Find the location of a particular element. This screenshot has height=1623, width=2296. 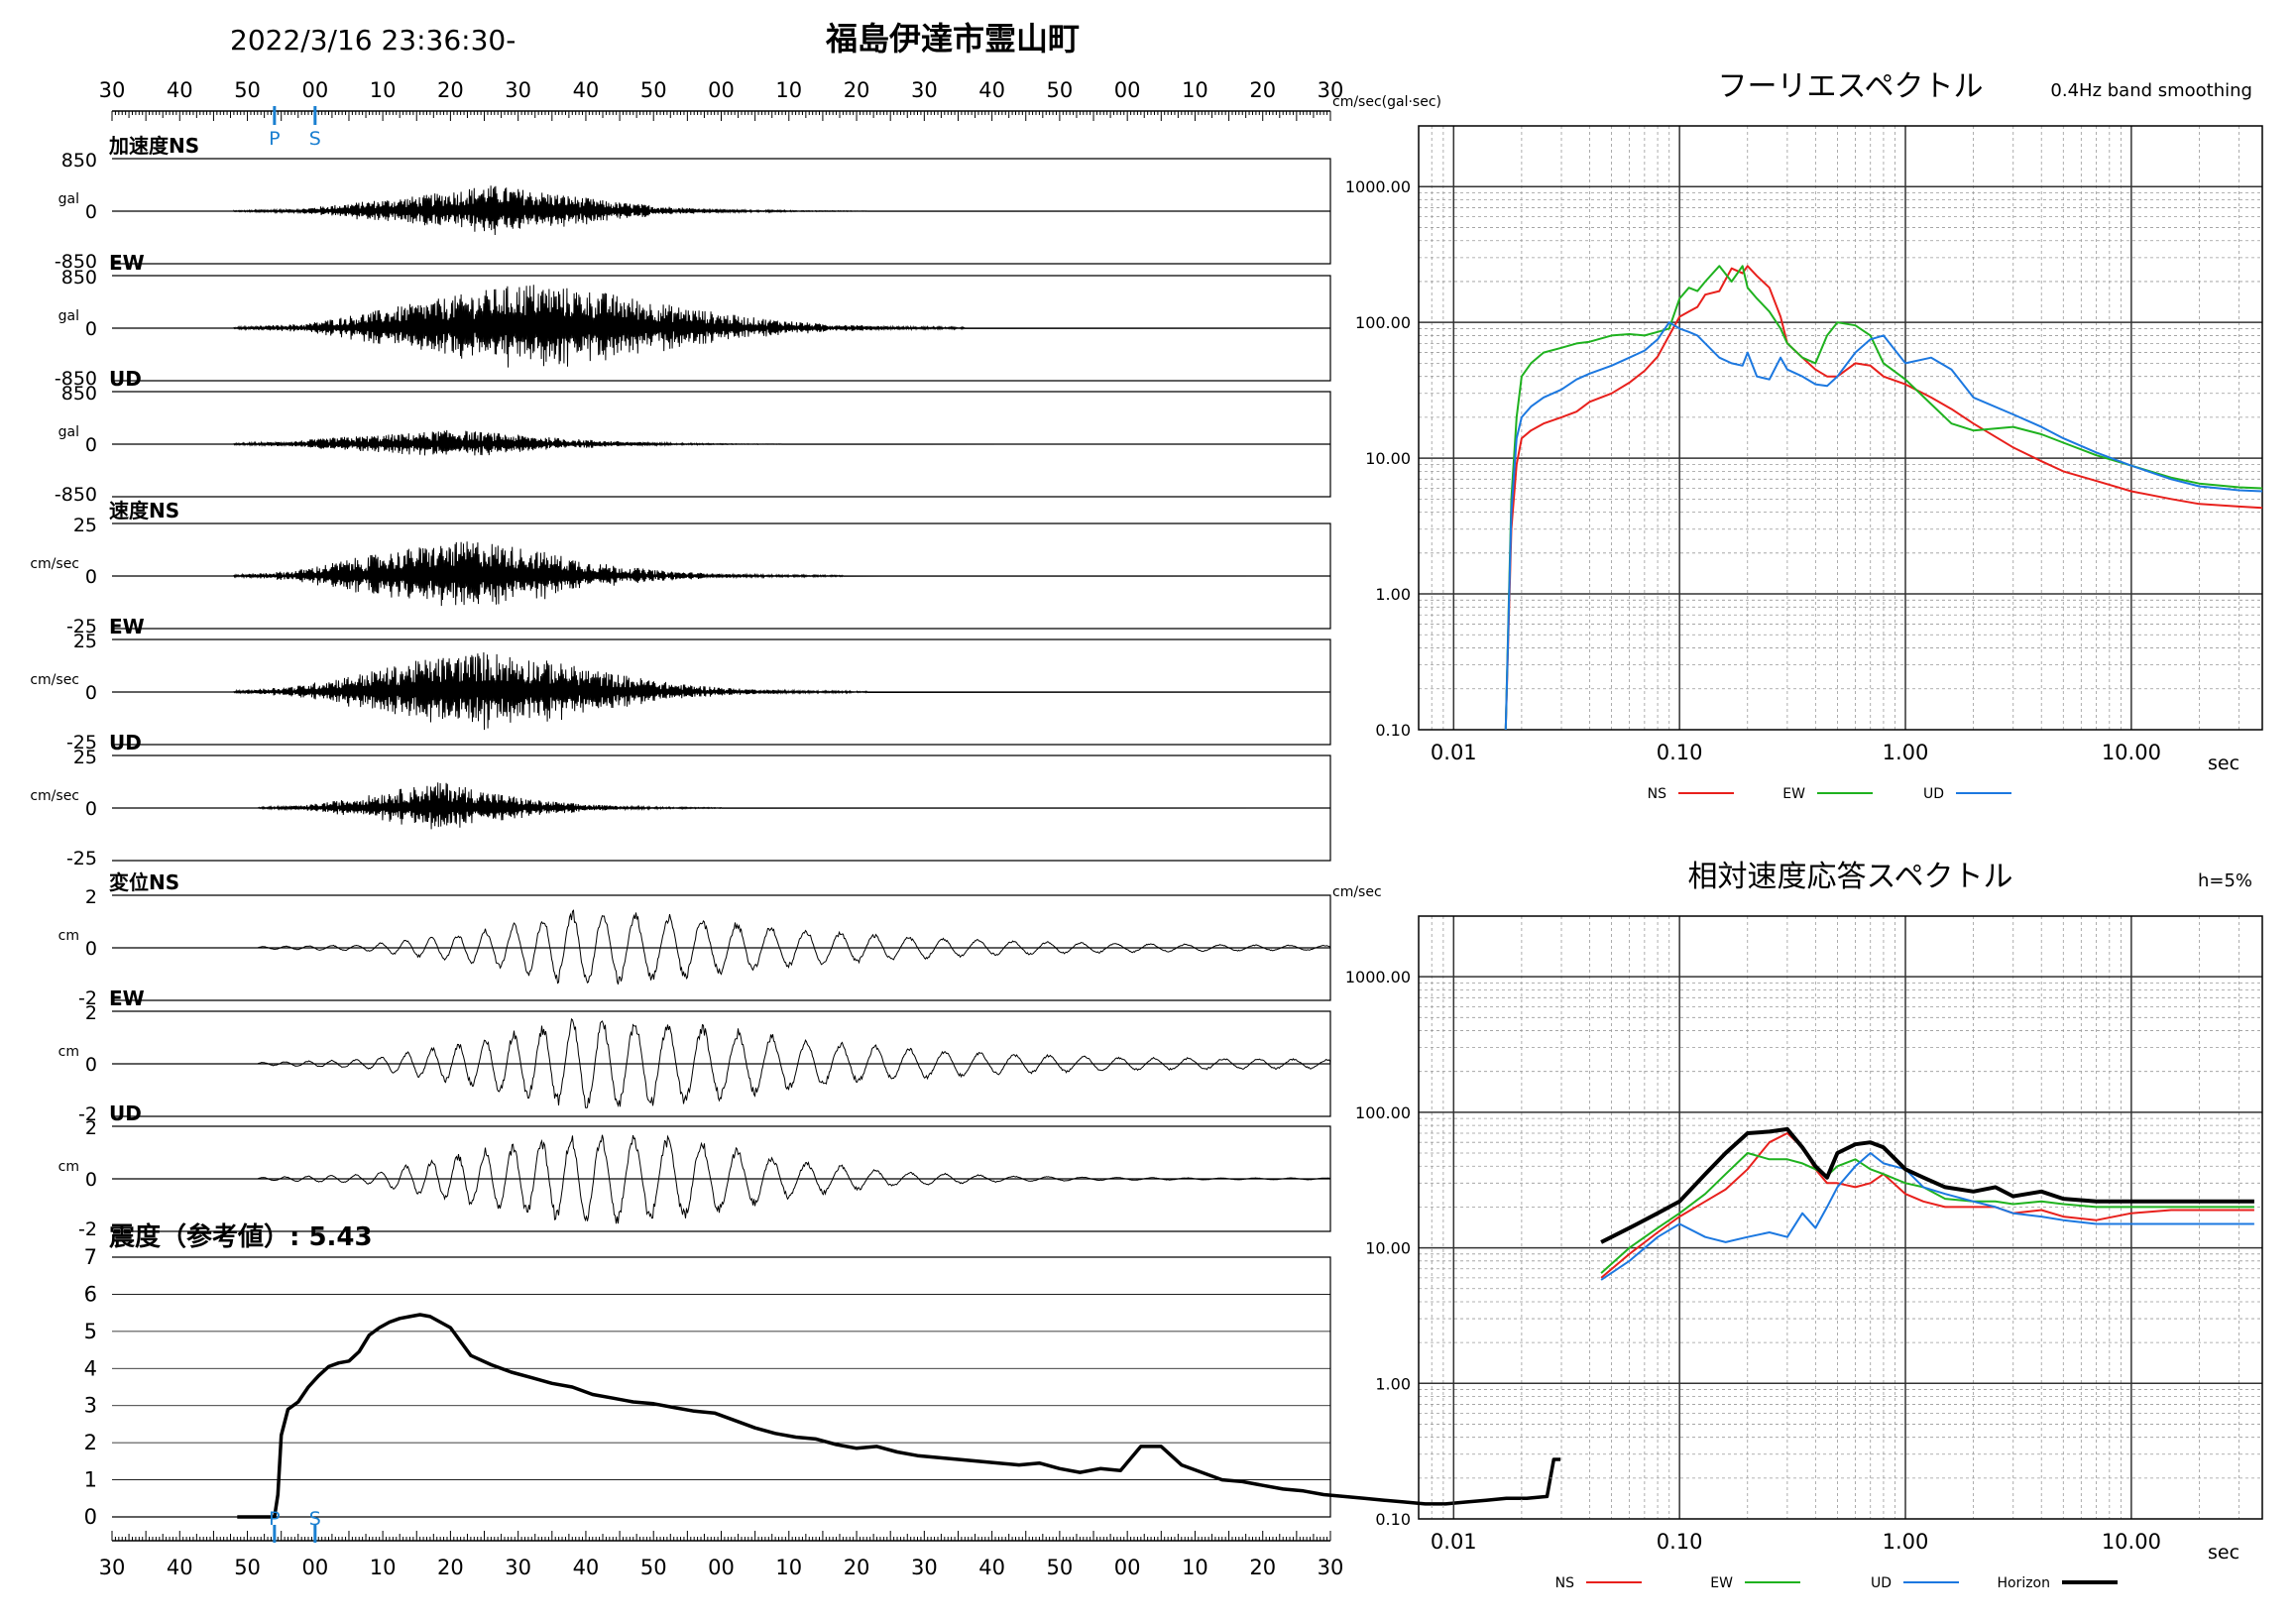

header-location: 福島伊達市霊山町 is located at coordinates (952, 39).